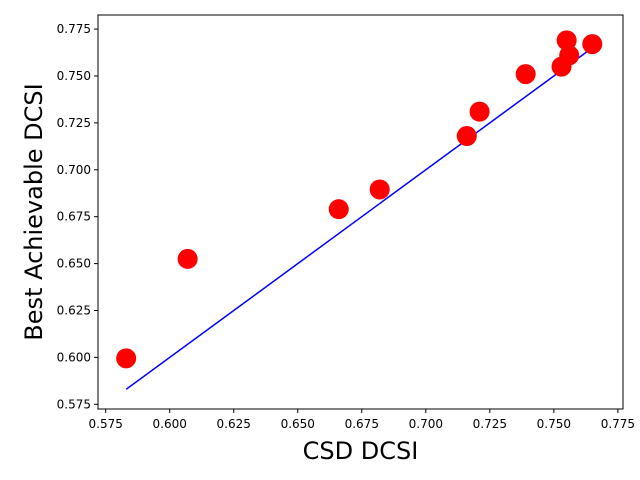  Describe the element at coordinates (170, 424) in the screenshot. I see `x-tick-label: 0.600` at that location.